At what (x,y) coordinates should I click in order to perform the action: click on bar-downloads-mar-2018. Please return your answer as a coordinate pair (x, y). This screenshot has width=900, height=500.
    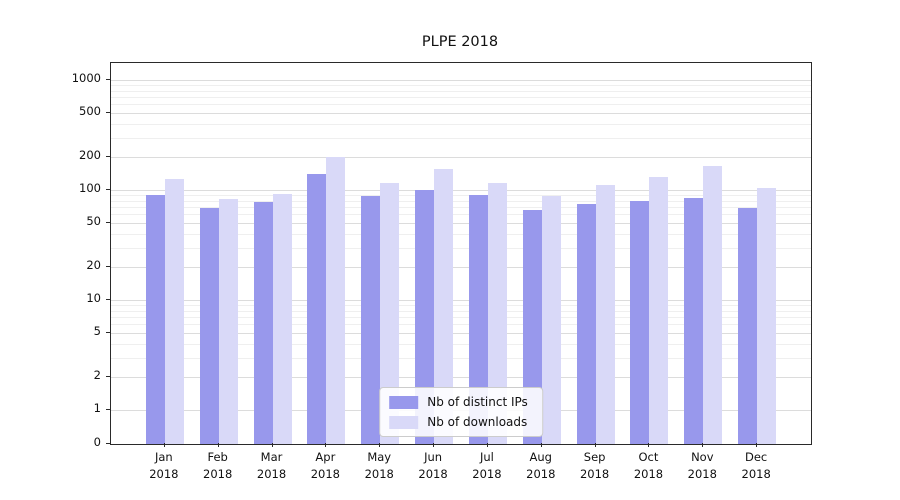
    Looking at the image, I should click on (282, 318).